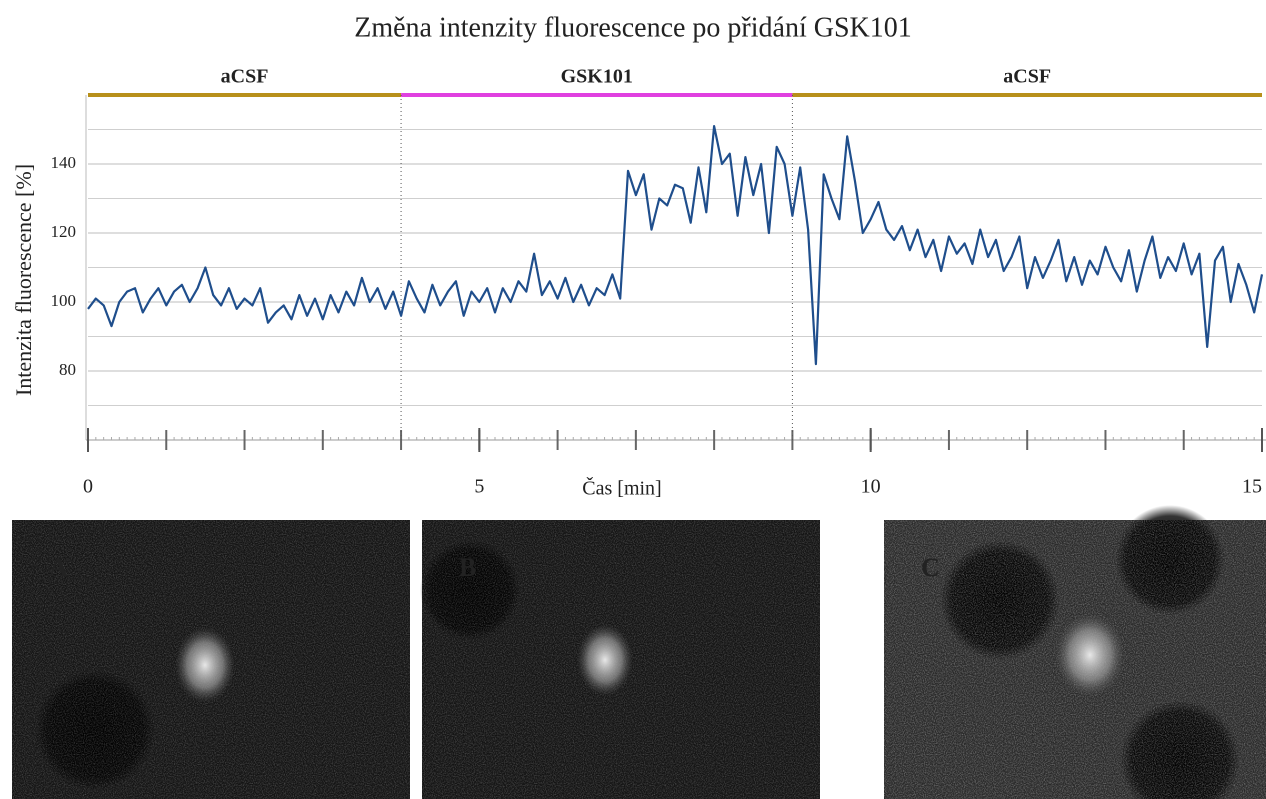 Image resolution: width=1266 pixels, height=799 pixels. Describe the element at coordinates (64, 300) in the screenshot. I see `y-tick-label: 100` at that location.